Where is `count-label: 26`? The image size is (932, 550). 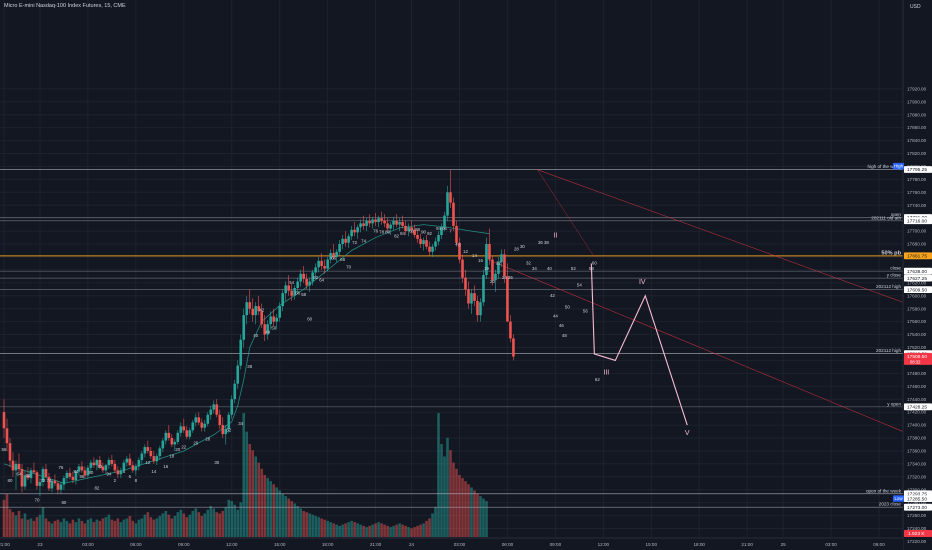 count-label: 26 is located at coordinates (195, 442).